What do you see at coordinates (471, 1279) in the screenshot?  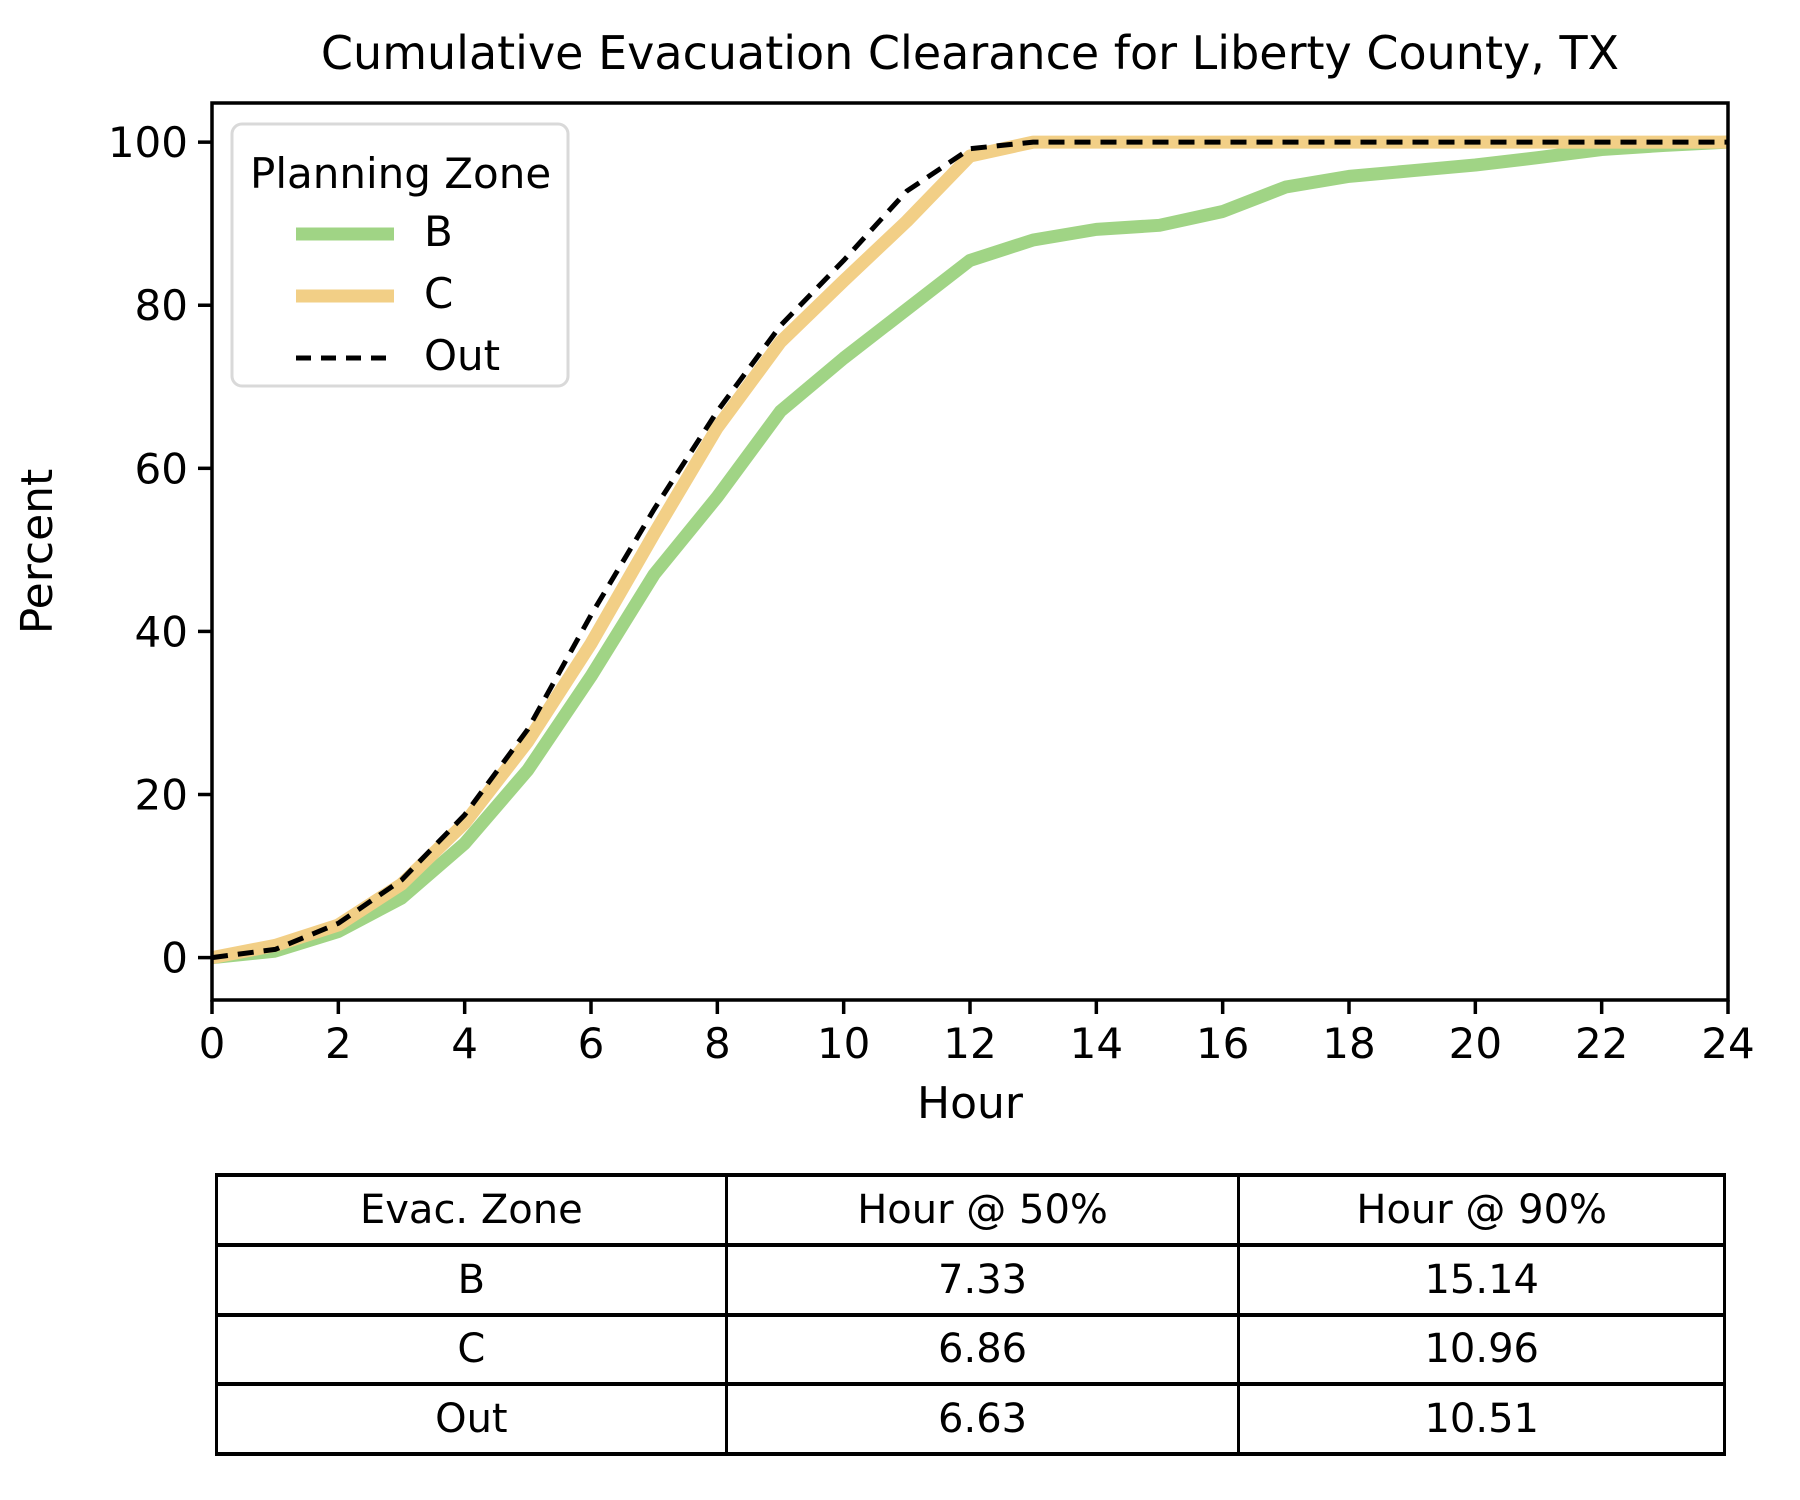 I see `table-cell: B` at bounding box center [471, 1279].